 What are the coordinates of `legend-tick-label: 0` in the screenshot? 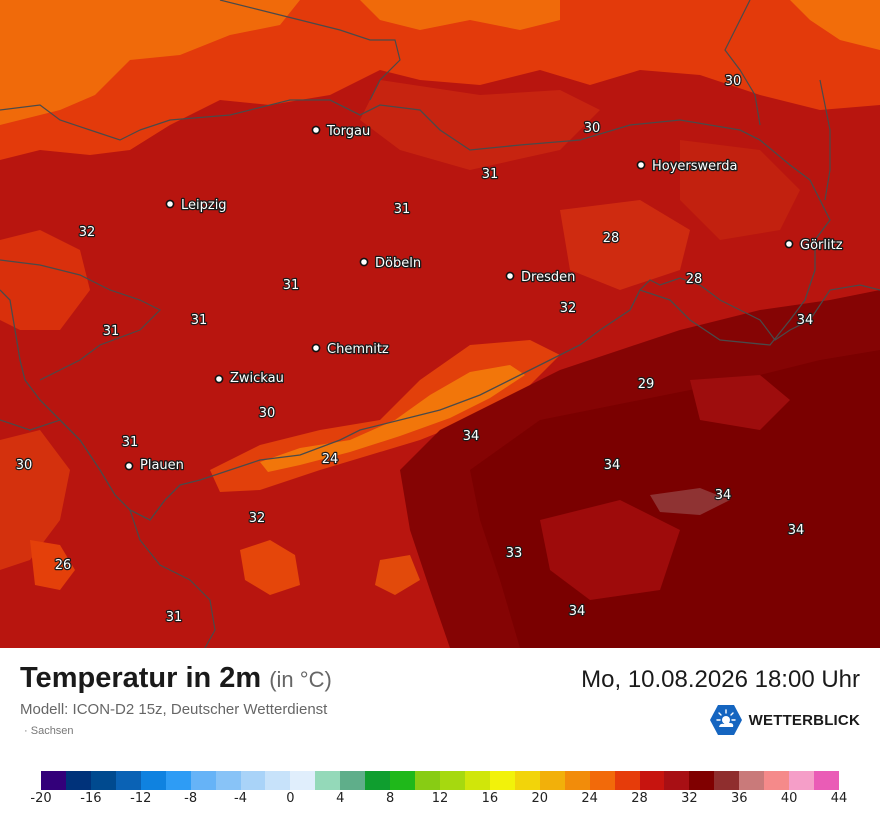 It's located at (290, 798).